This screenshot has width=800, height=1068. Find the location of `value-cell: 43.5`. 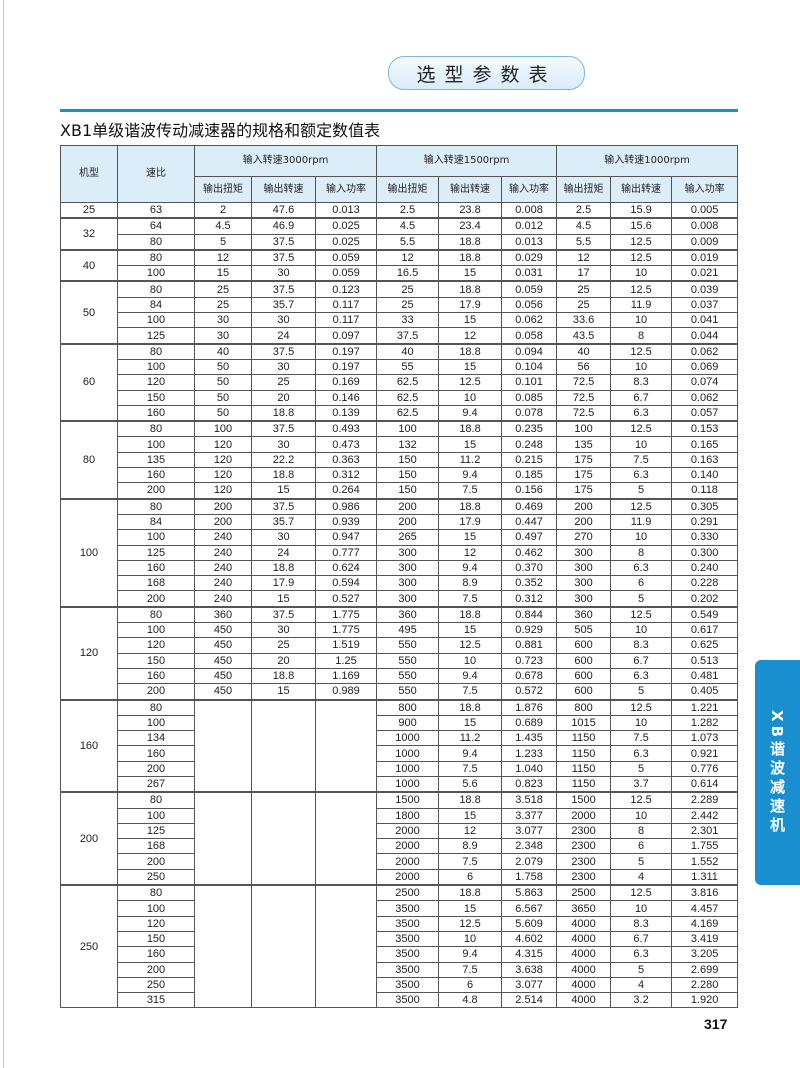

value-cell: 43.5 is located at coordinates (584, 336).